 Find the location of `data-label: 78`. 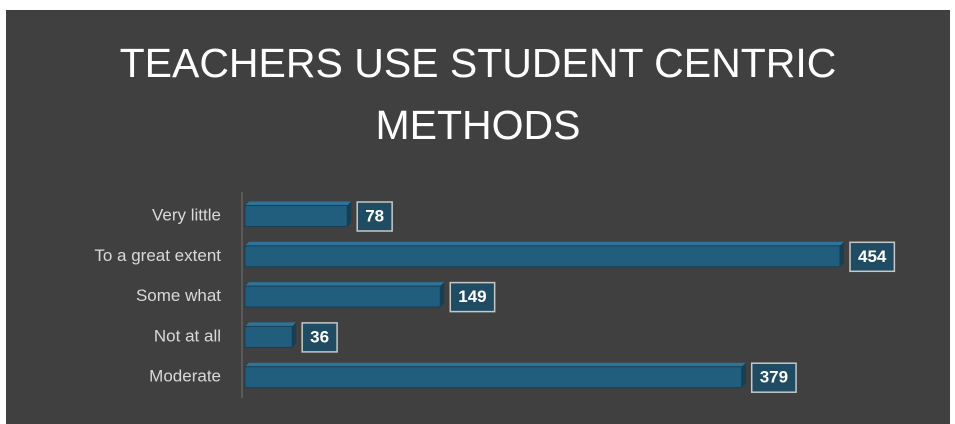

data-label: 78 is located at coordinates (374, 215).